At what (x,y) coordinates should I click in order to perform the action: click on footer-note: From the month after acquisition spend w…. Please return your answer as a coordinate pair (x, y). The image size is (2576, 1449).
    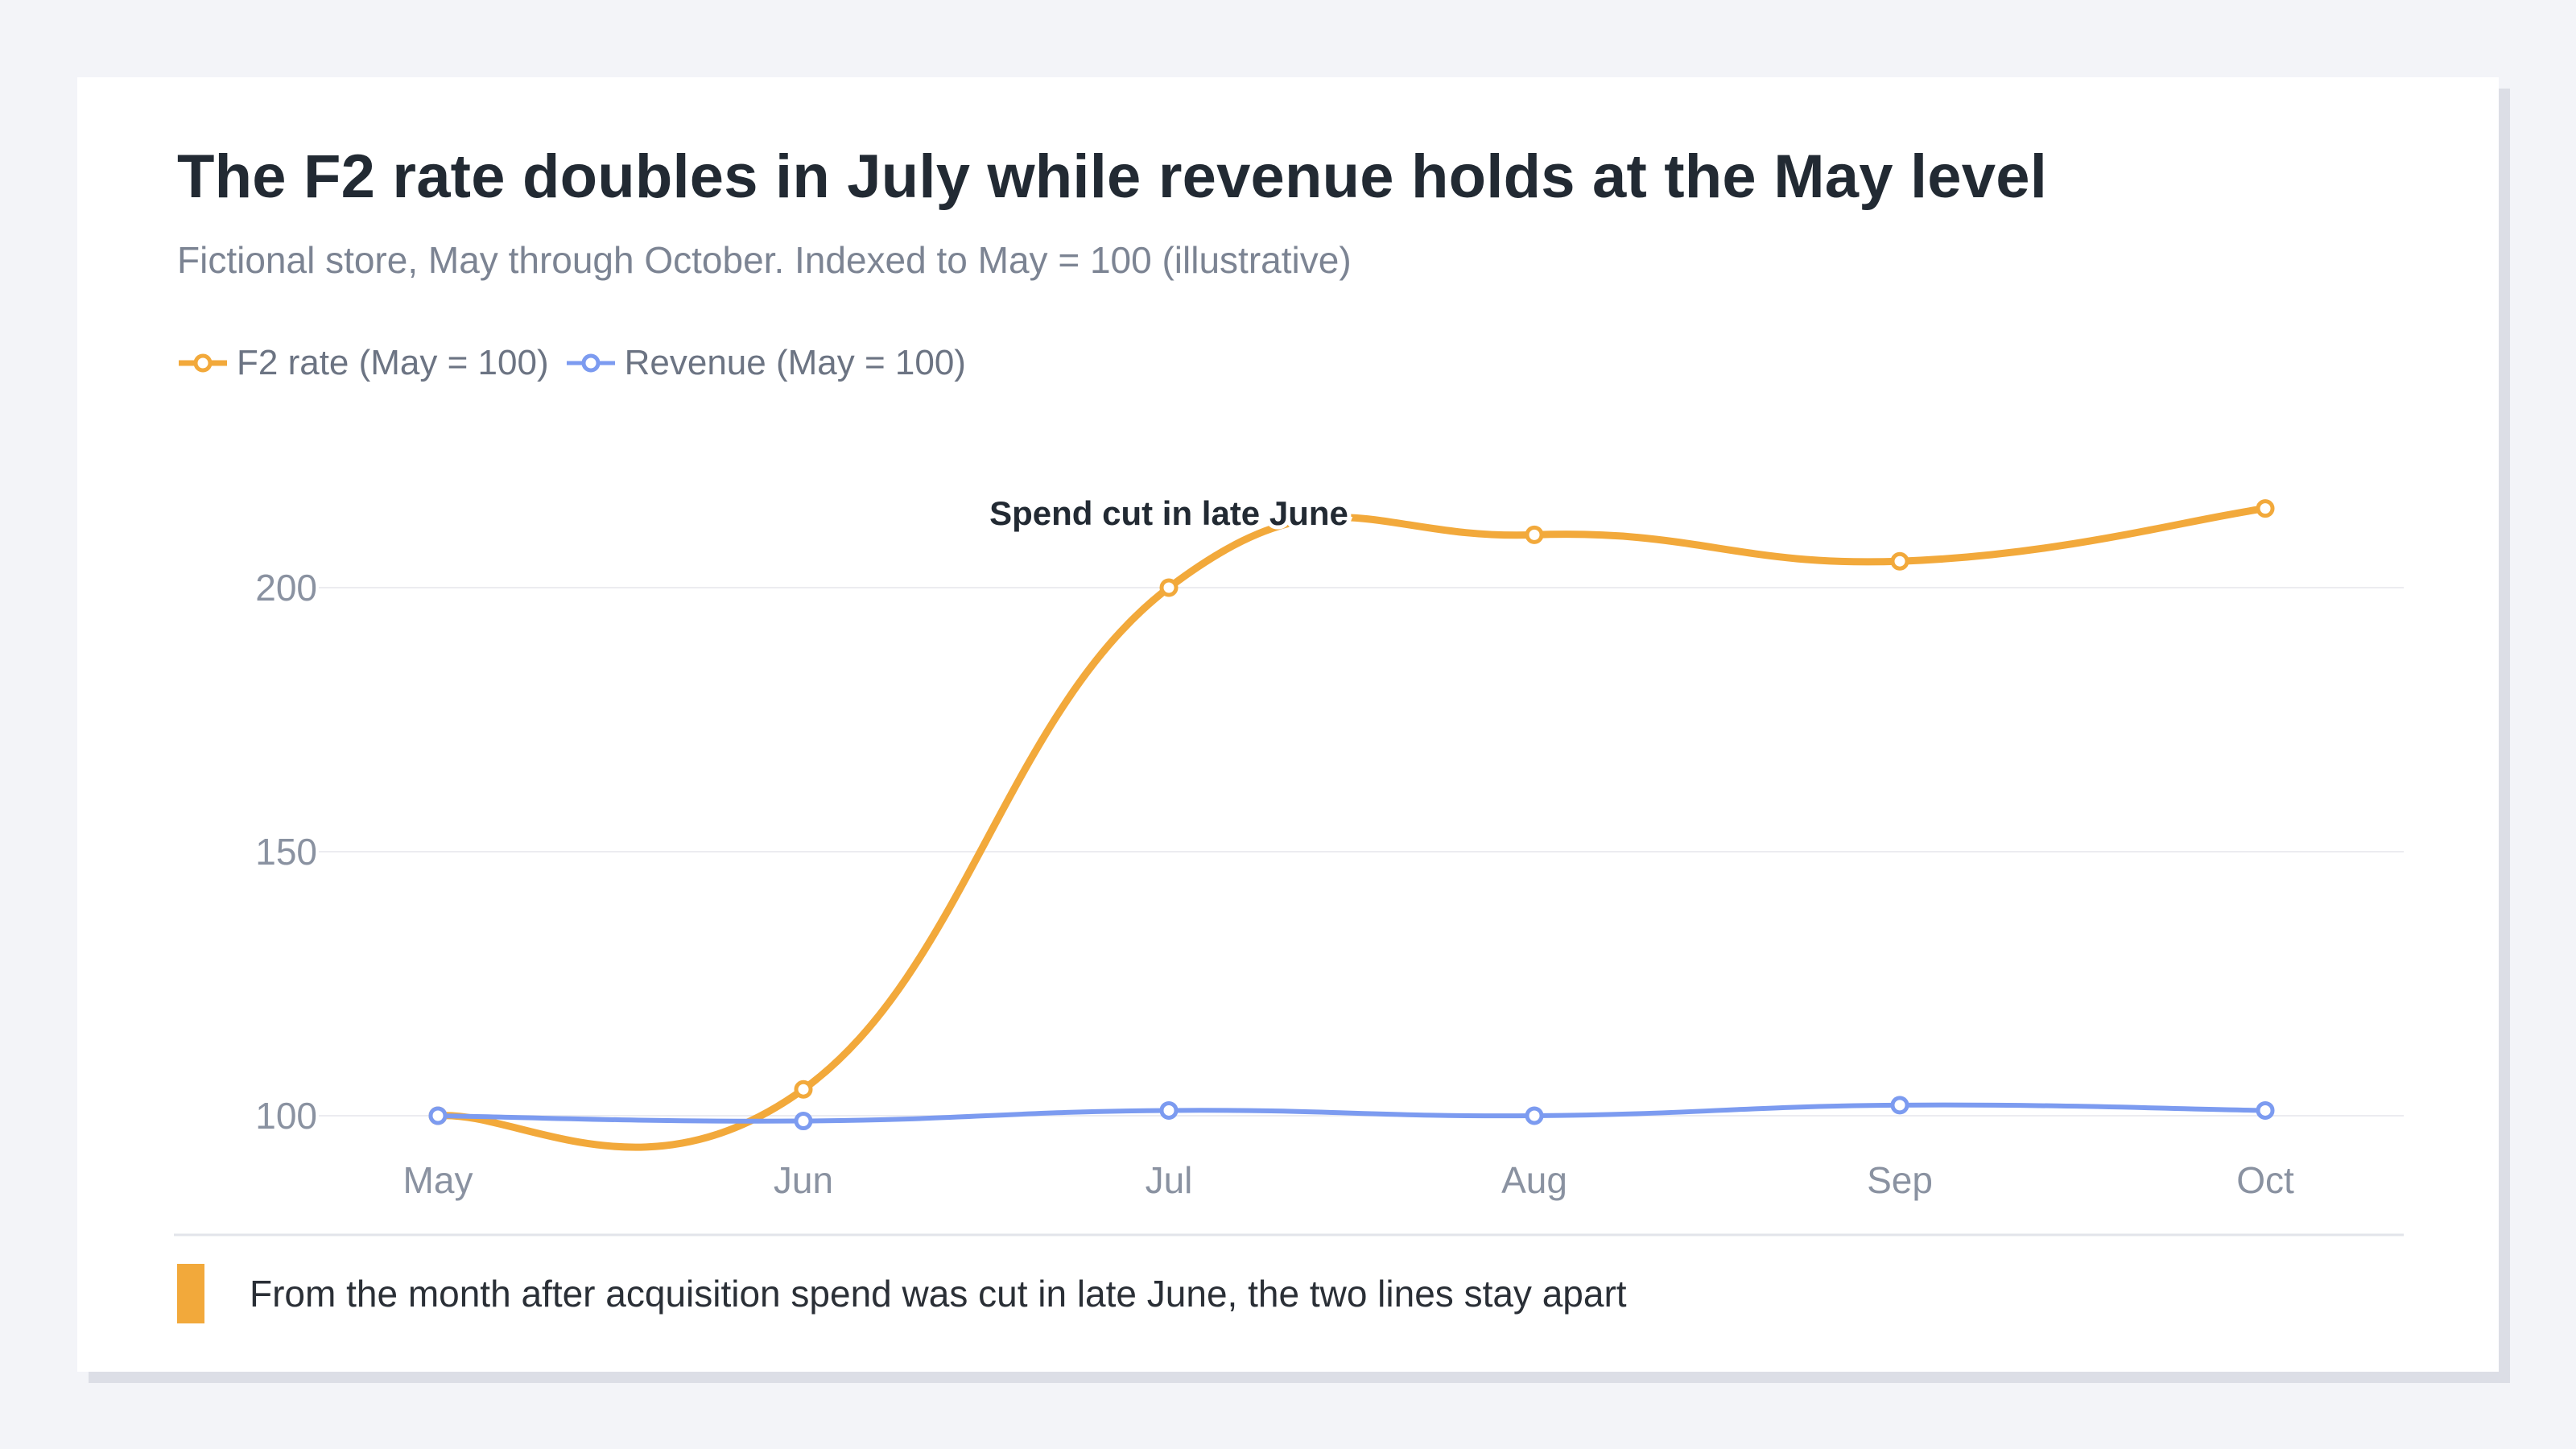
    Looking at the image, I should click on (938, 1294).